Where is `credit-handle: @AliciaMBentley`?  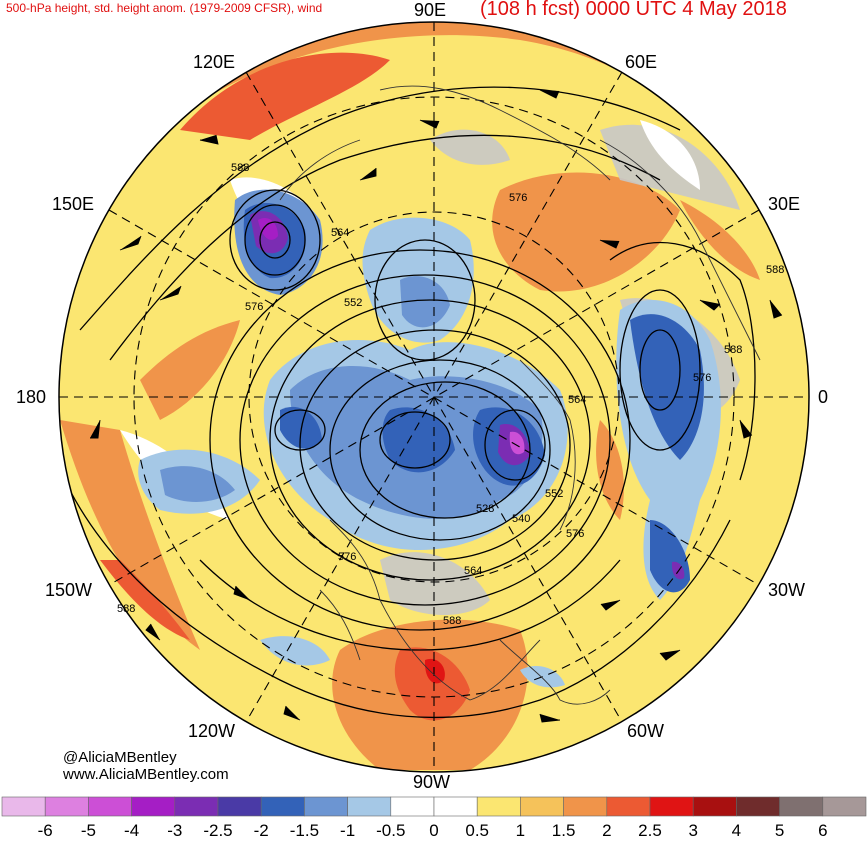
credit-handle: @AliciaMBentley is located at coordinates (120, 757).